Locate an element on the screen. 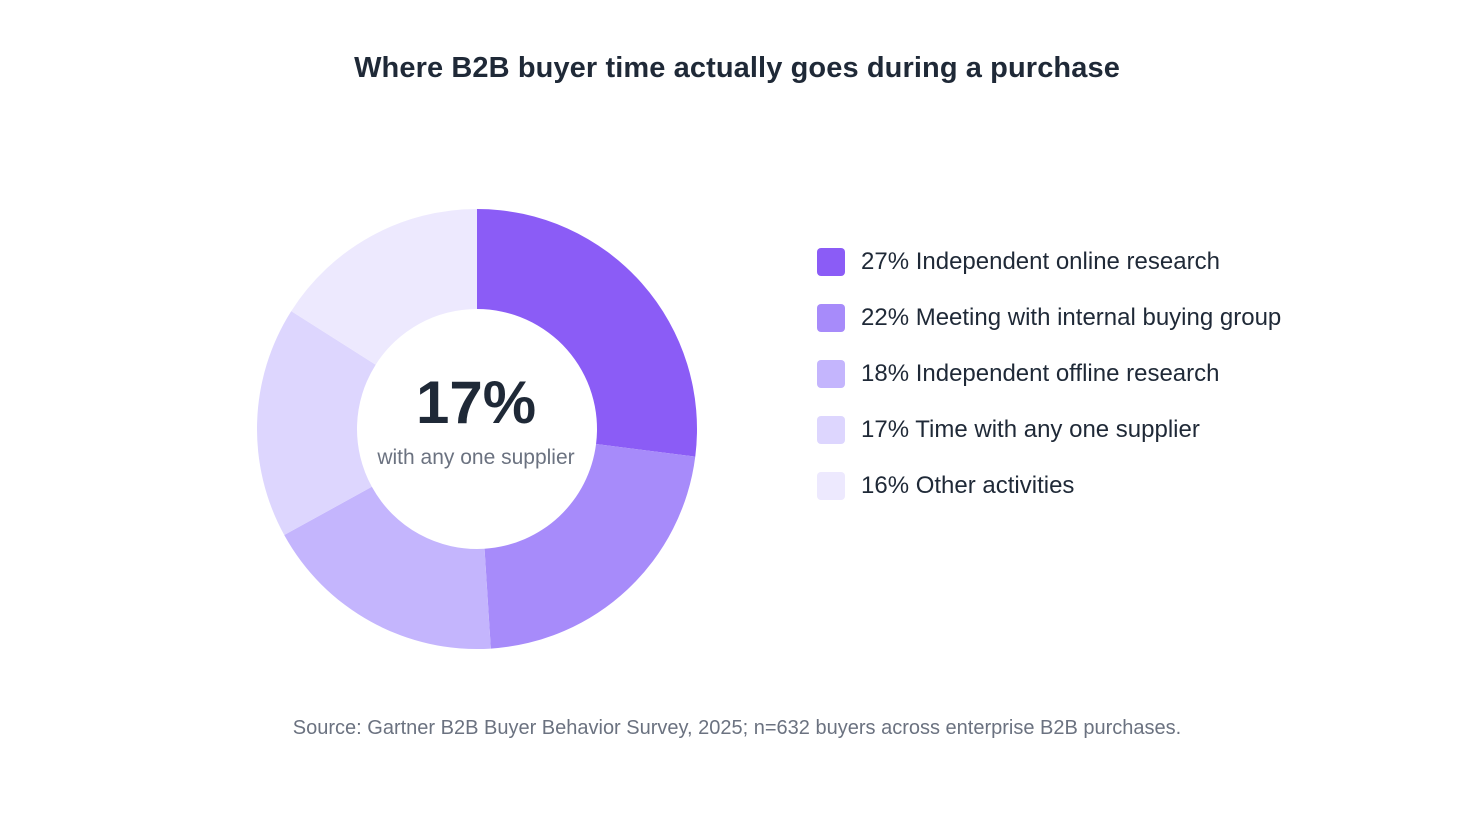 This screenshot has height=818, width=1474. legend-label: 27% Independent online research is located at coordinates (1040, 261).